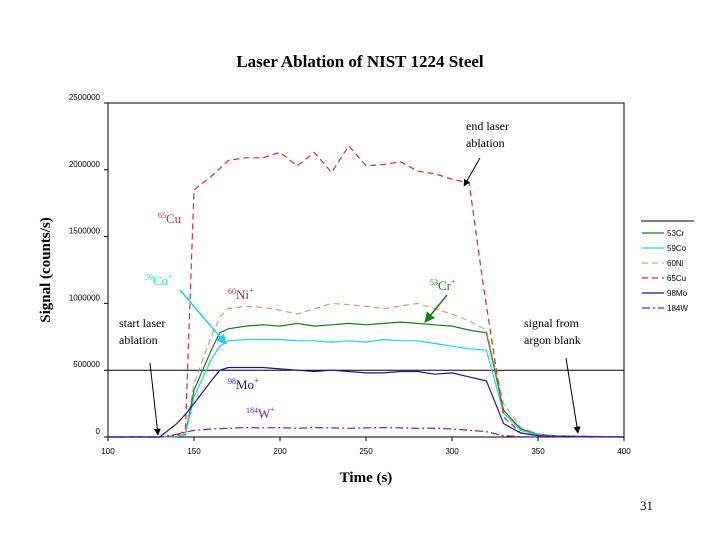 This screenshot has height=540, width=720. Describe the element at coordinates (159, 280) in the screenshot. I see `annotation-59co: 59Co+` at that location.